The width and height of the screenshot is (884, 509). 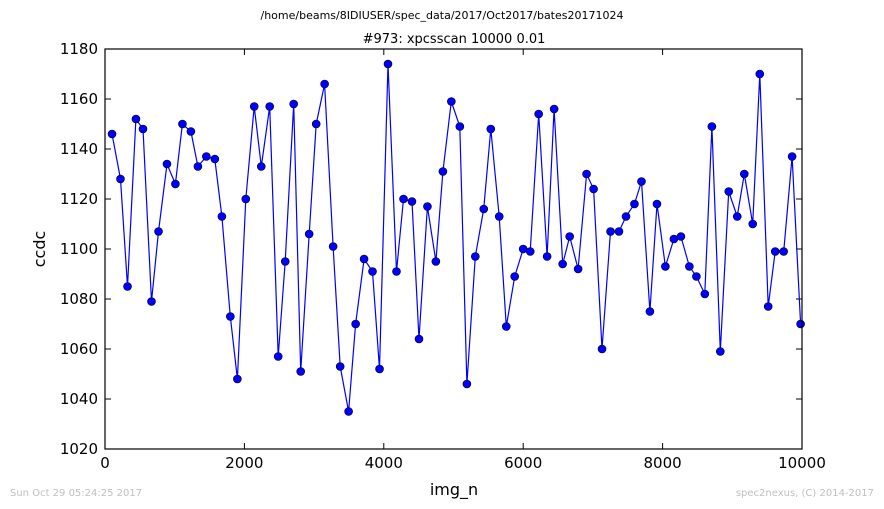 I want to click on y-tick-label: 1100, so click(x=79, y=249).